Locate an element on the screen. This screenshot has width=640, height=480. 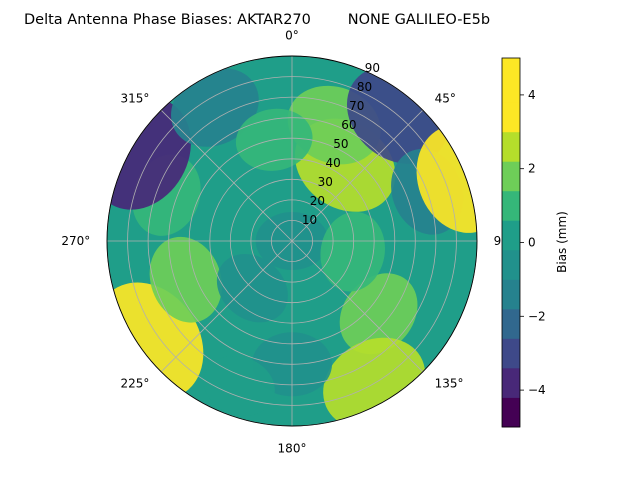
radial-label-60: 60 is located at coordinates (348, 125).